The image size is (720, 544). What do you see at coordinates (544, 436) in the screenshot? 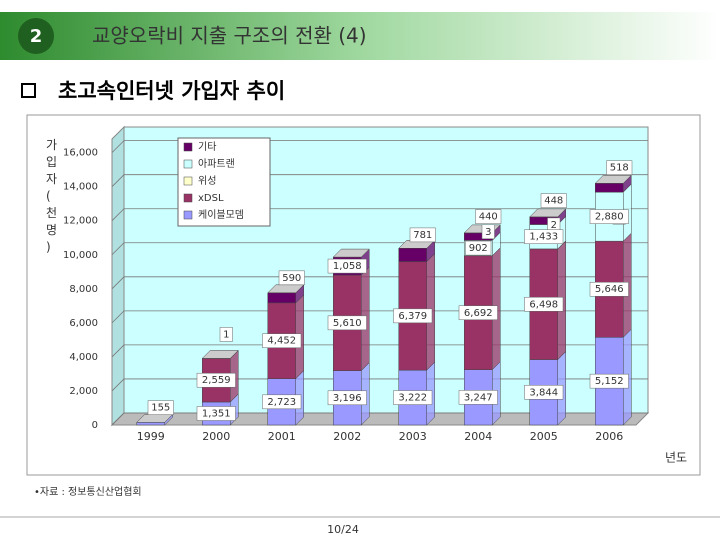
I see `x-tick-label: 2005` at bounding box center [544, 436].